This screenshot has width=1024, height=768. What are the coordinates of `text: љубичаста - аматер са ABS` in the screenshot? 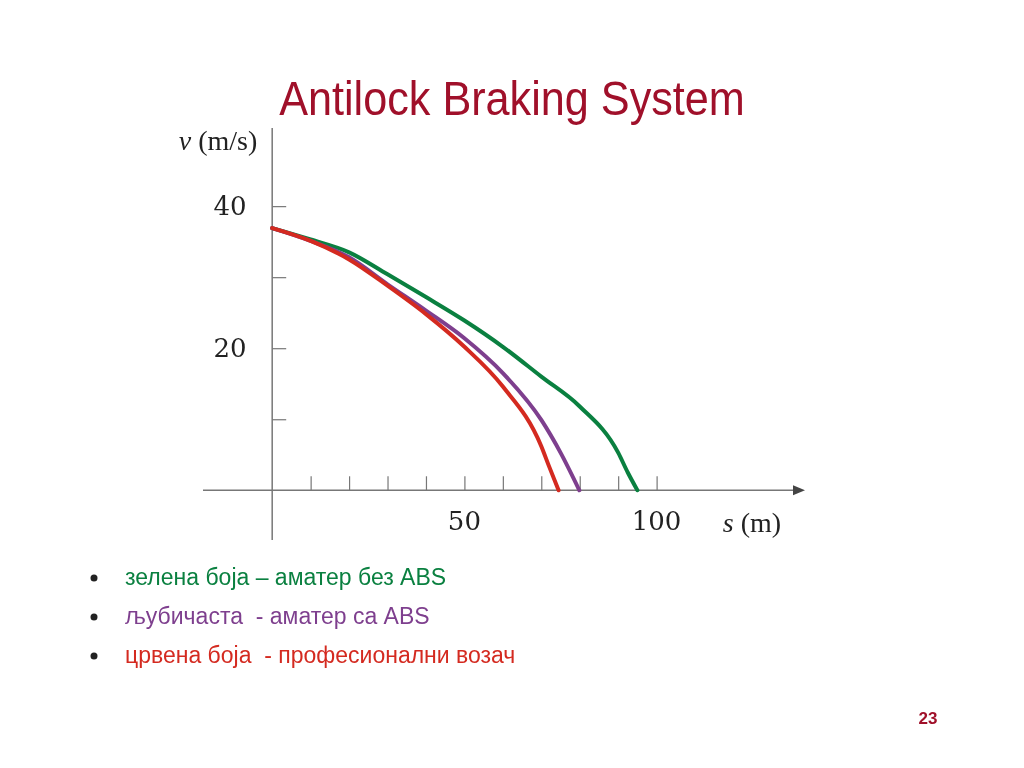 It's located at (277, 616).